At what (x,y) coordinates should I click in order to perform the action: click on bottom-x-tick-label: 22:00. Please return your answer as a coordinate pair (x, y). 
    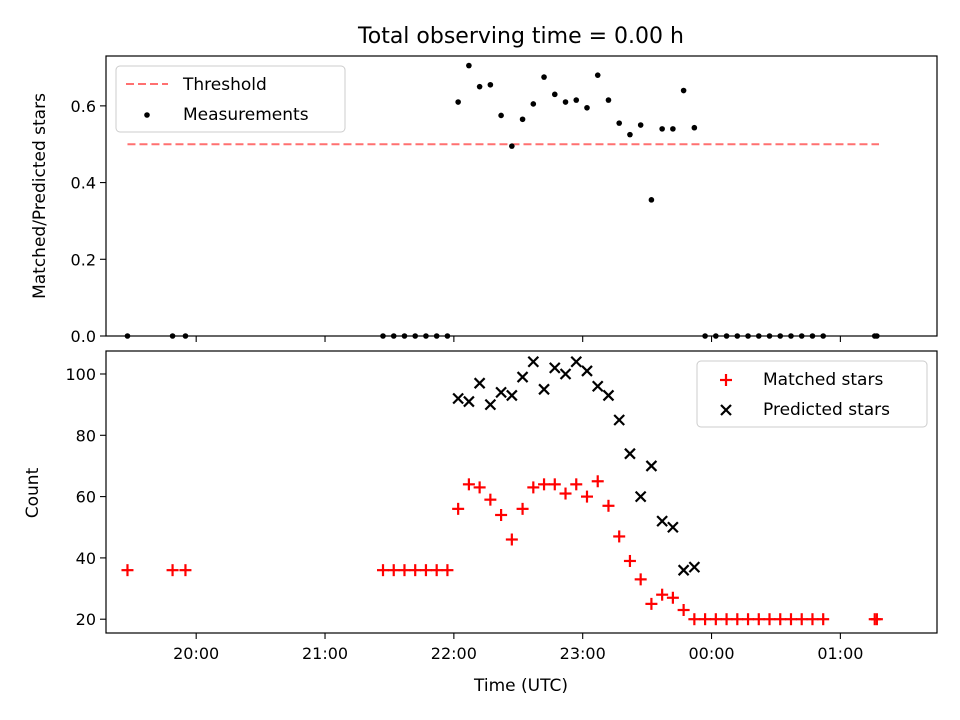
    Looking at the image, I should click on (454, 653).